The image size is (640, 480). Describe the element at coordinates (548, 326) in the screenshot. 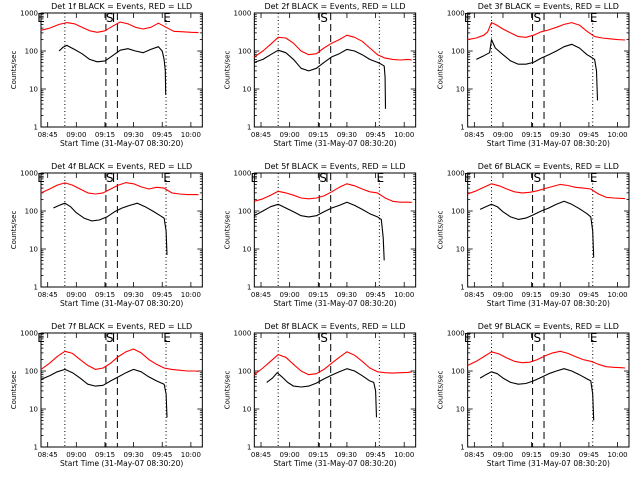

I see `chart-title: Det 9f BLACK = Events, RED = LLD` at that location.